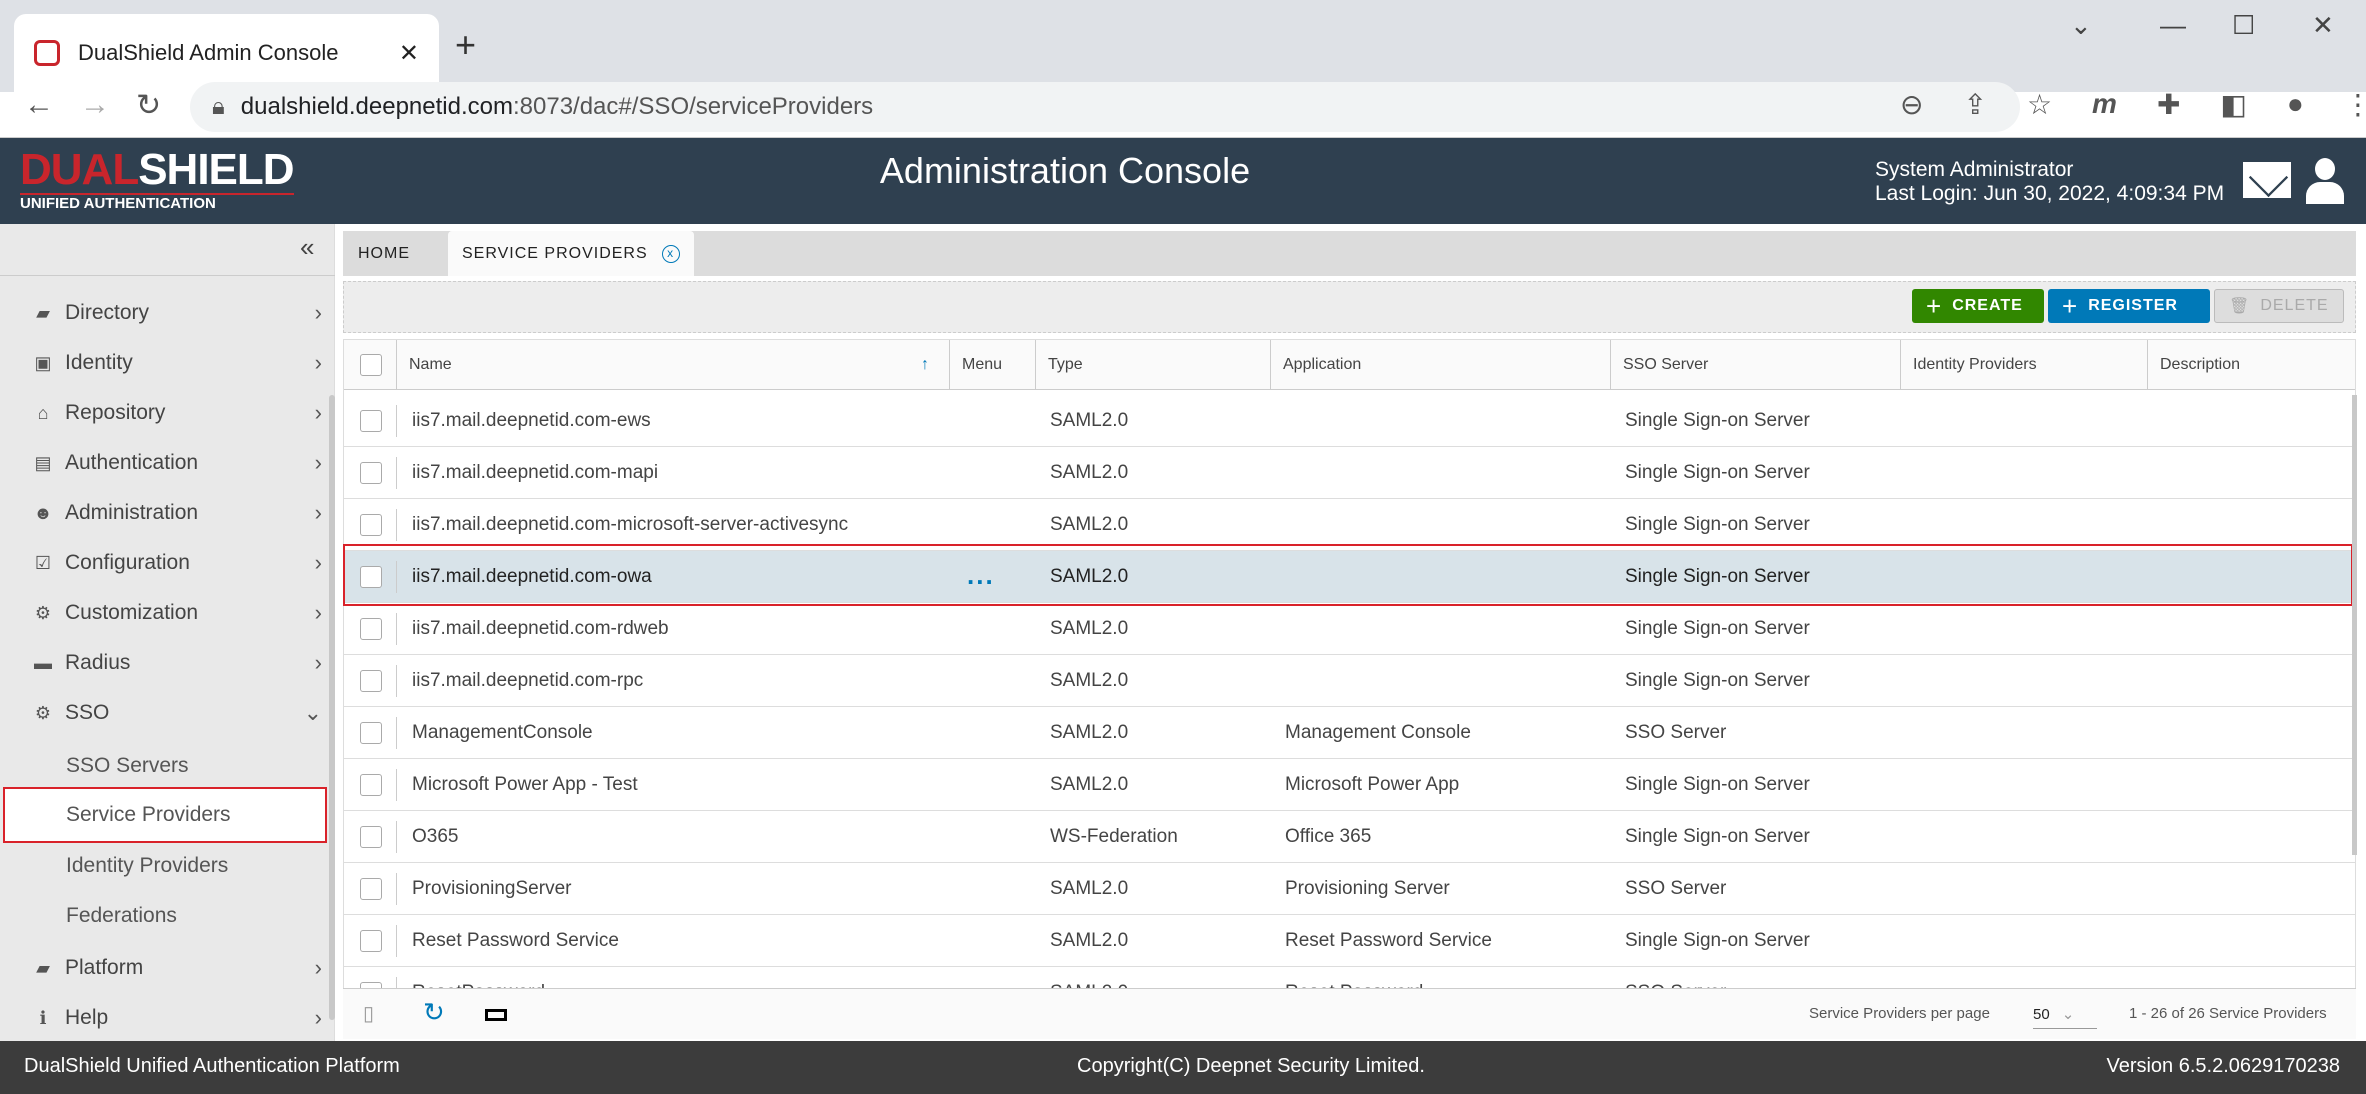 Image resolution: width=2366 pixels, height=1094 pixels. Describe the element at coordinates (2173, 25) in the screenshot. I see `minimize-button: —` at that location.